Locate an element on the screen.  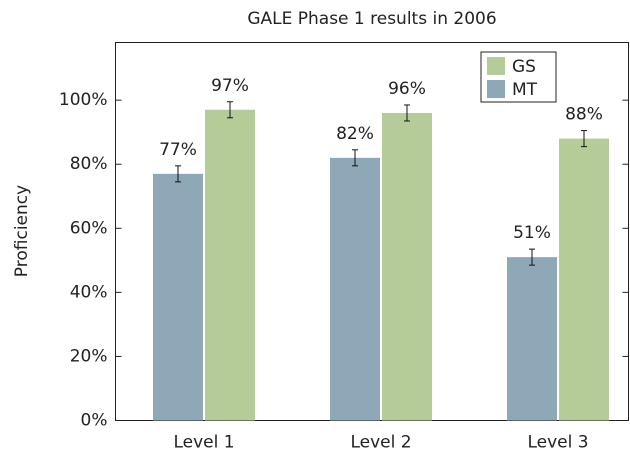
y-tick-label: 80% is located at coordinates (89, 164).